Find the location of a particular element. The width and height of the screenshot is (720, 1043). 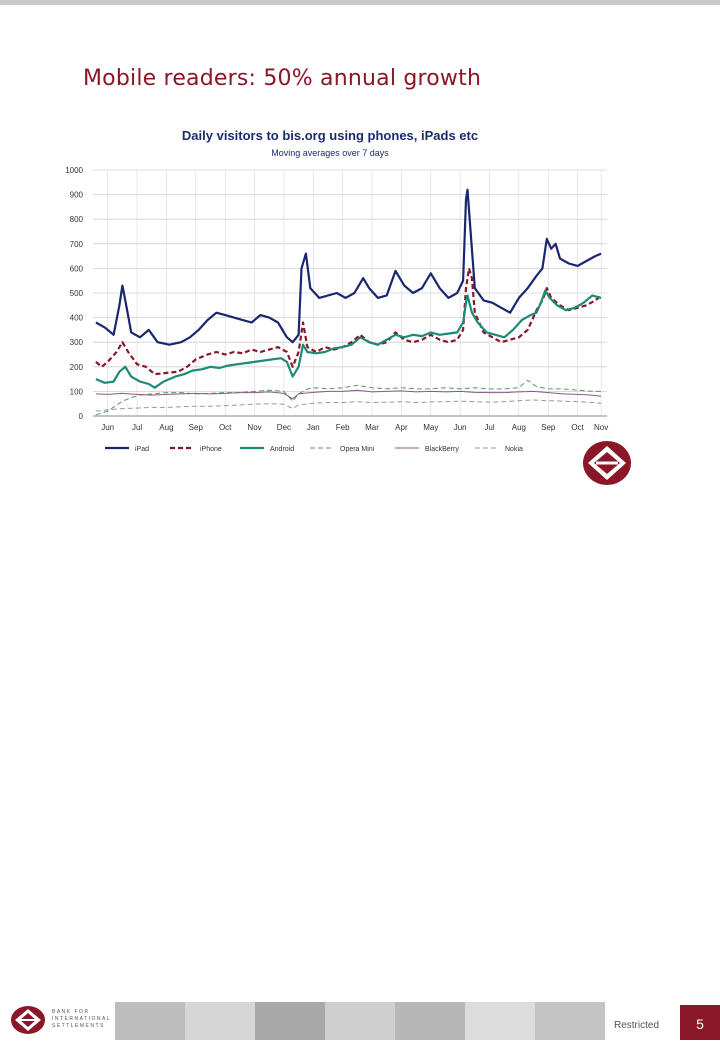

series-line-blackberry is located at coordinates (348, 394).